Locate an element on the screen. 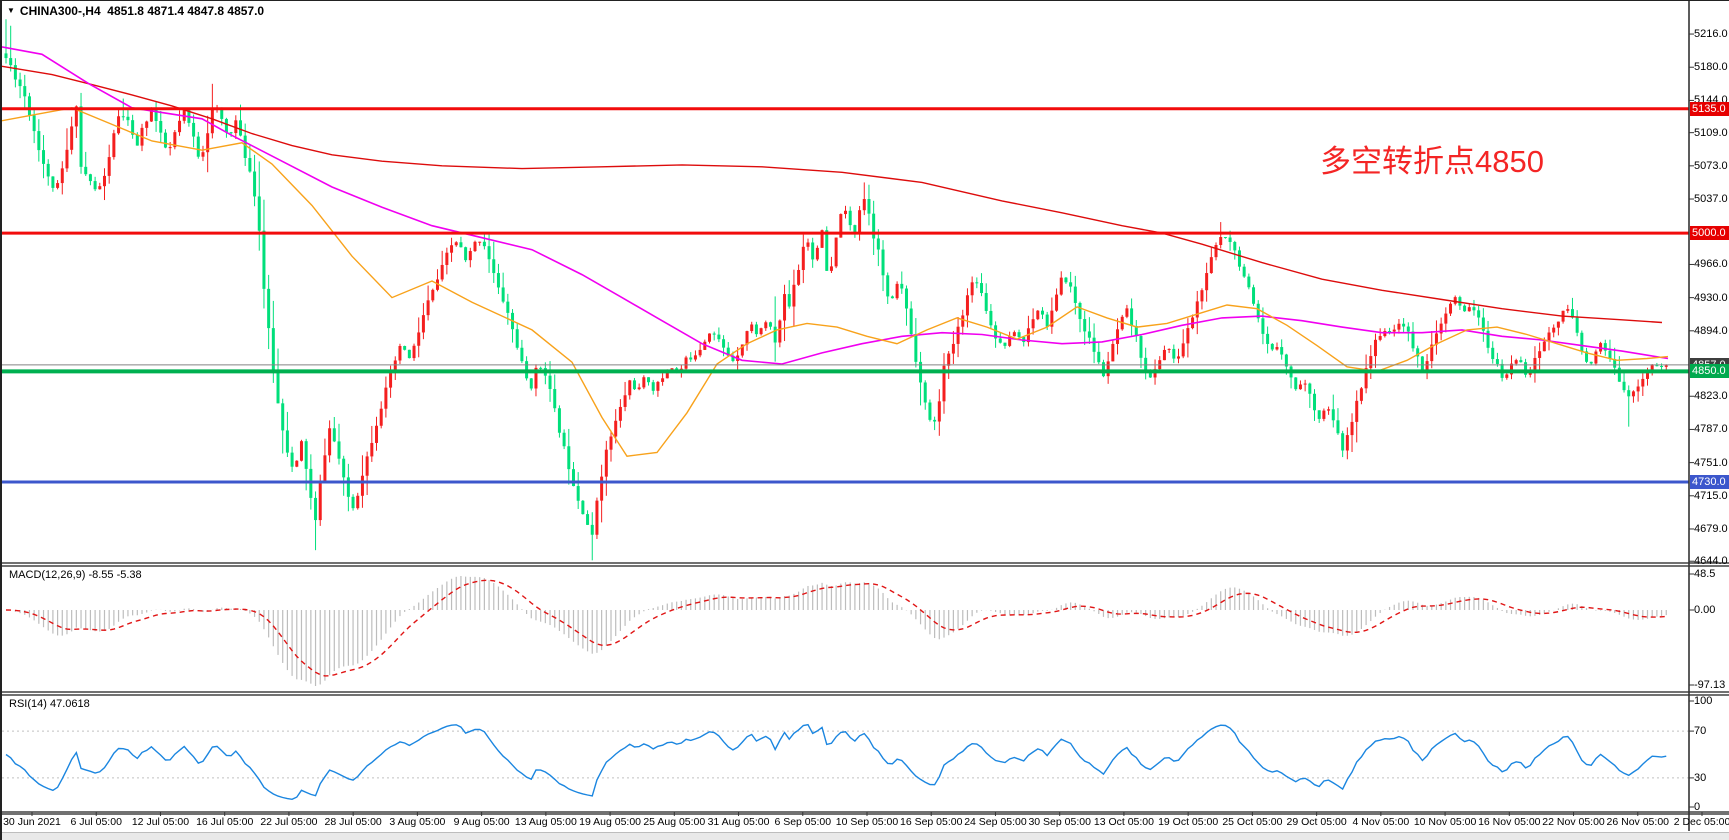 Image resolution: width=1729 pixels, height=840 pixels. time-label: 3 Aug 05:00 is located at coordinates (417, 822).